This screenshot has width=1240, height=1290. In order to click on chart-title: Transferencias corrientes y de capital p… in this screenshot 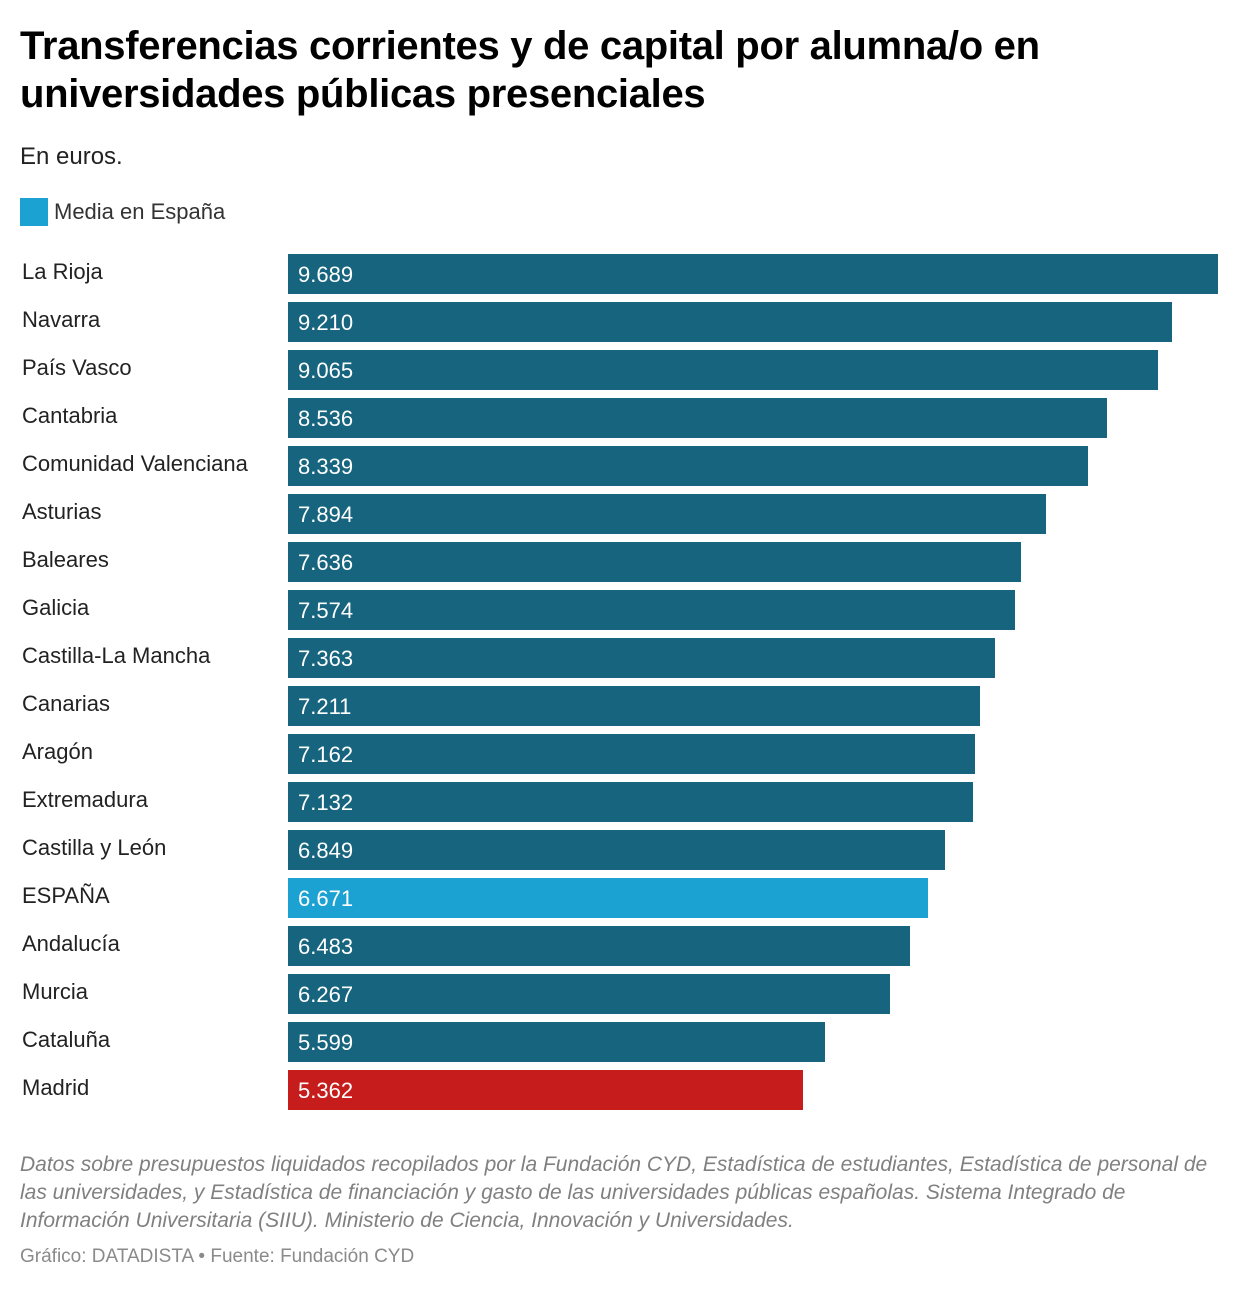, I will do `click(530, 70)`.